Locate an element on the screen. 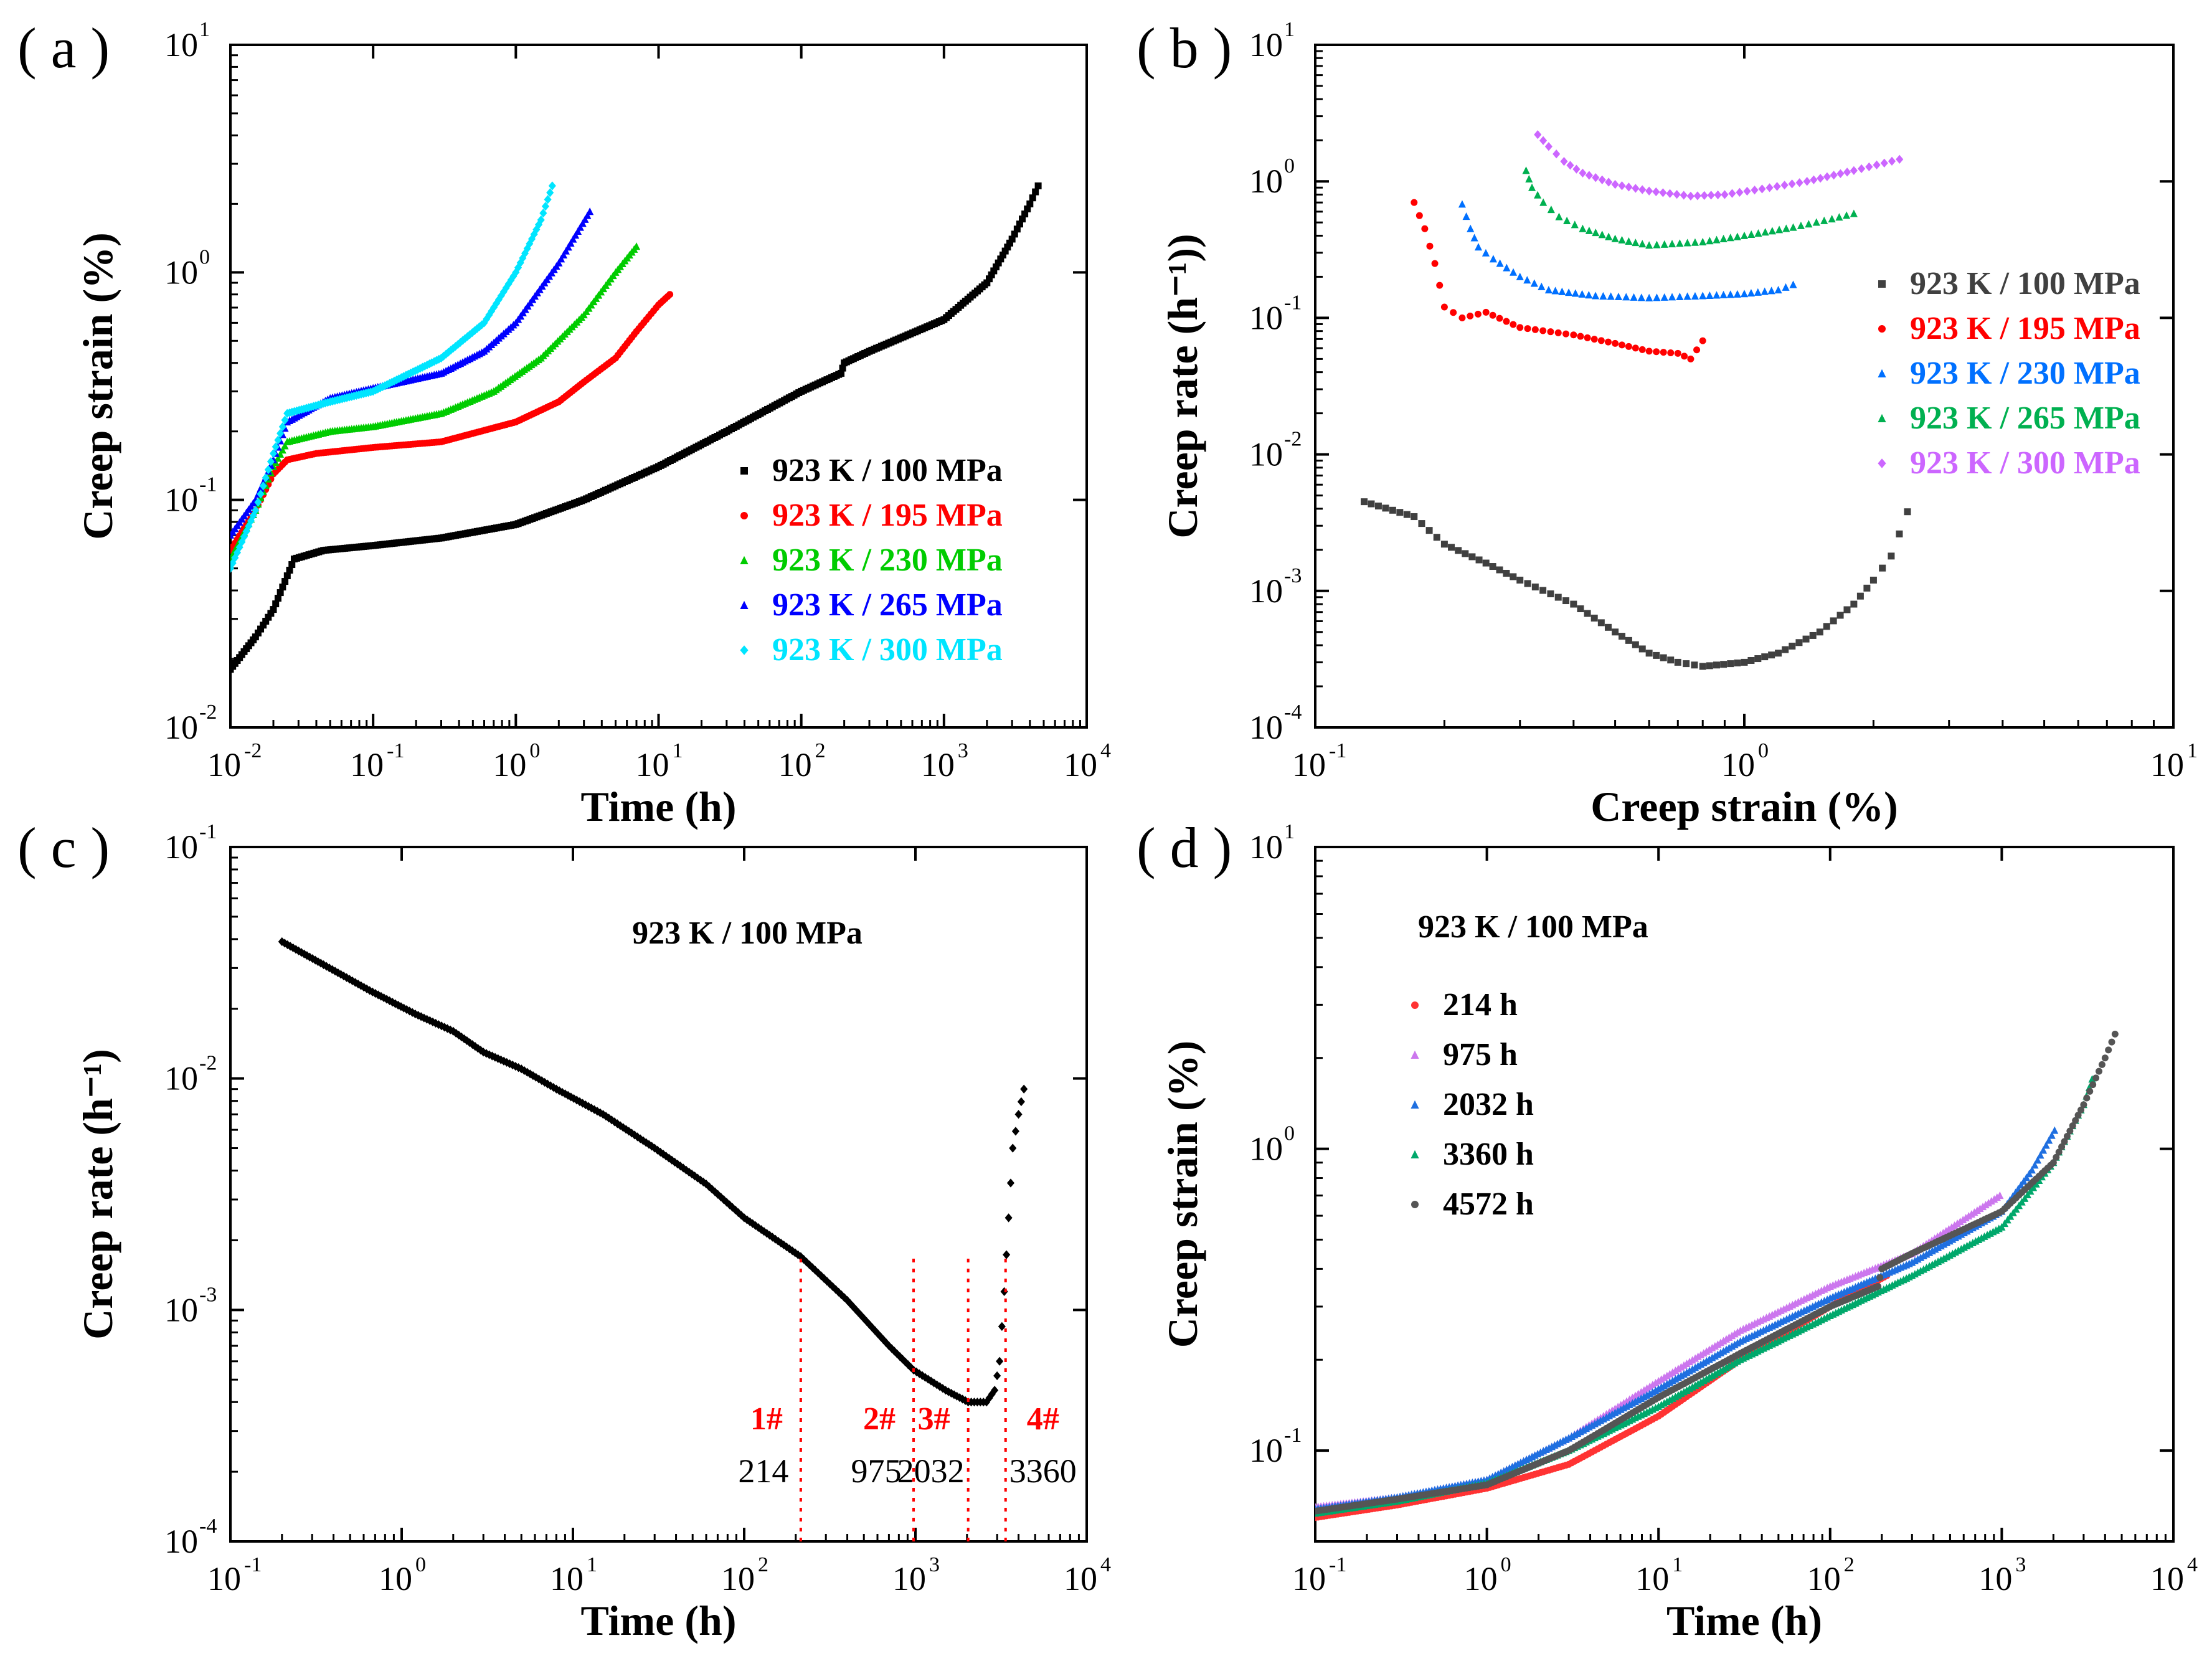  y-tick-exponent: -4 is located at coordinates (1293, 712).